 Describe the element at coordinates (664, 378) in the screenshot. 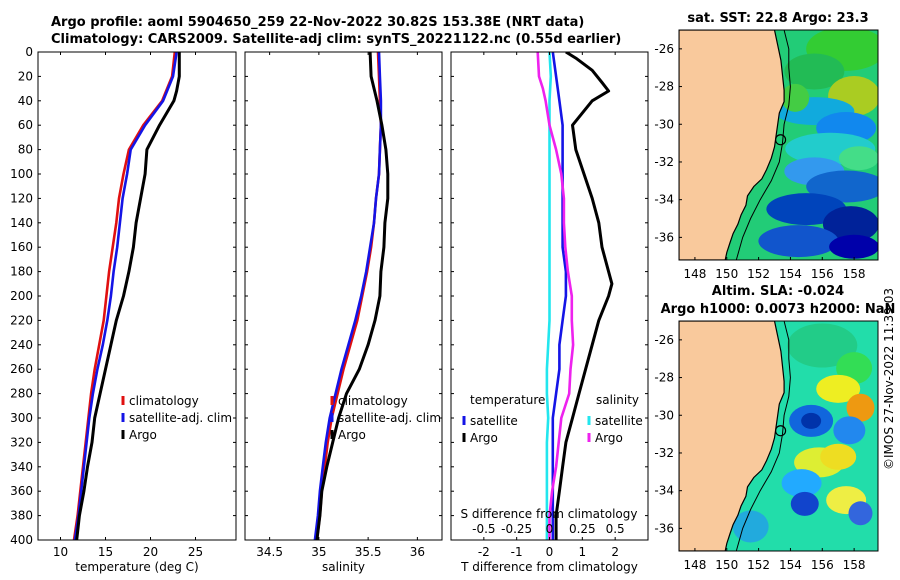

I see `sla-lat-tick-label: -28` at that location.